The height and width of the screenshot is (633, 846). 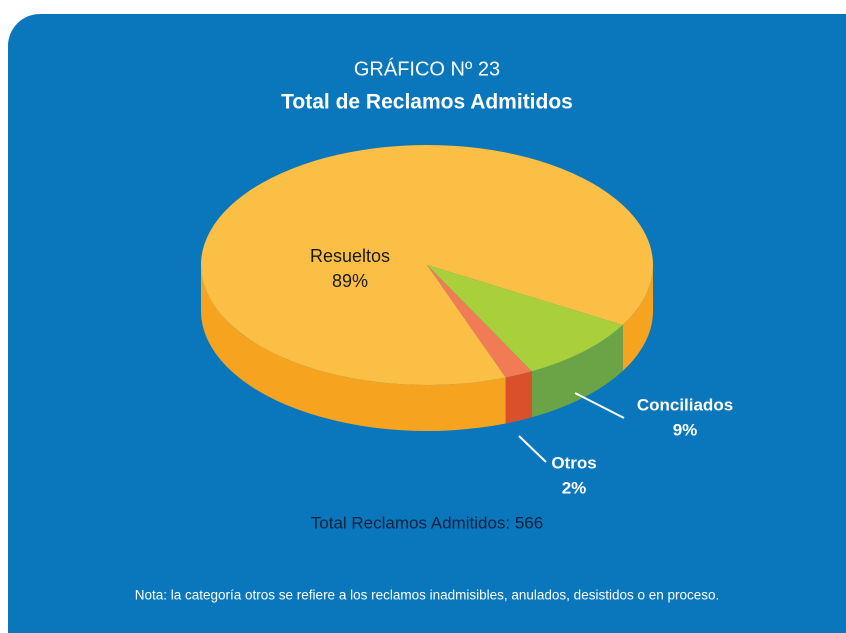 I want to click on slice-value-label: 2%, so click(x=574, y=487).